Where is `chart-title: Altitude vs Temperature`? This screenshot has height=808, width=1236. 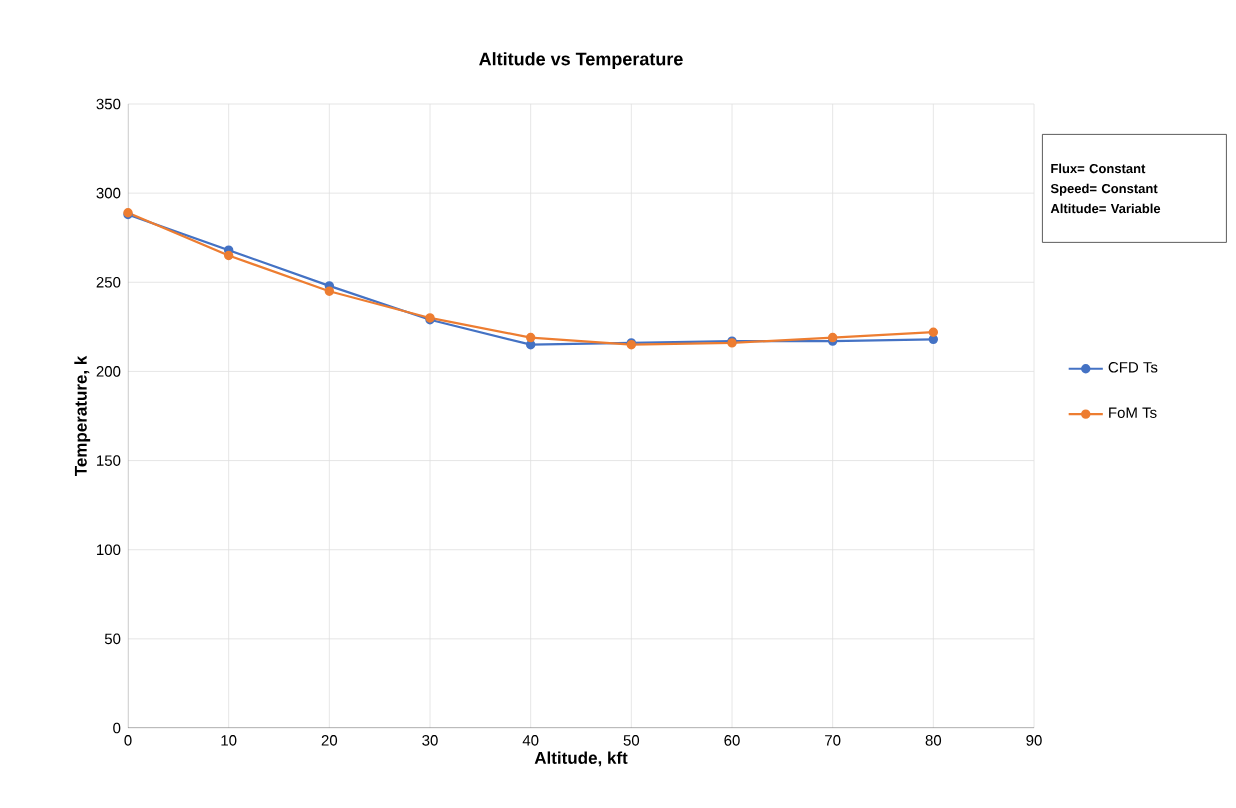
chart-title: Altitude vs Temperature is located at coordinates (581, 60).